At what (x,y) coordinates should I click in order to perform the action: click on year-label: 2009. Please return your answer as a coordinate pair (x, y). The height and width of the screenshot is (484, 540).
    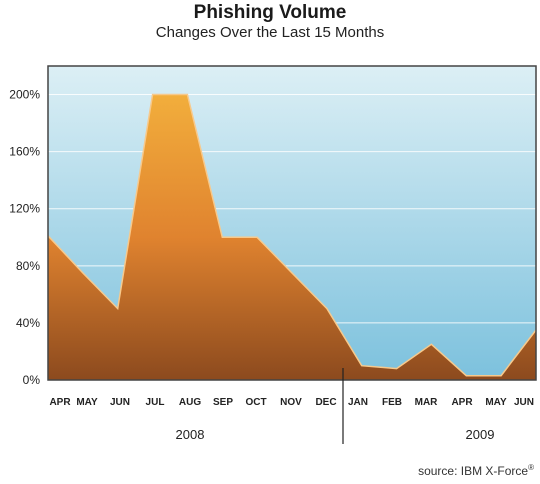
    Looking at the image, I should click on (480, 434).